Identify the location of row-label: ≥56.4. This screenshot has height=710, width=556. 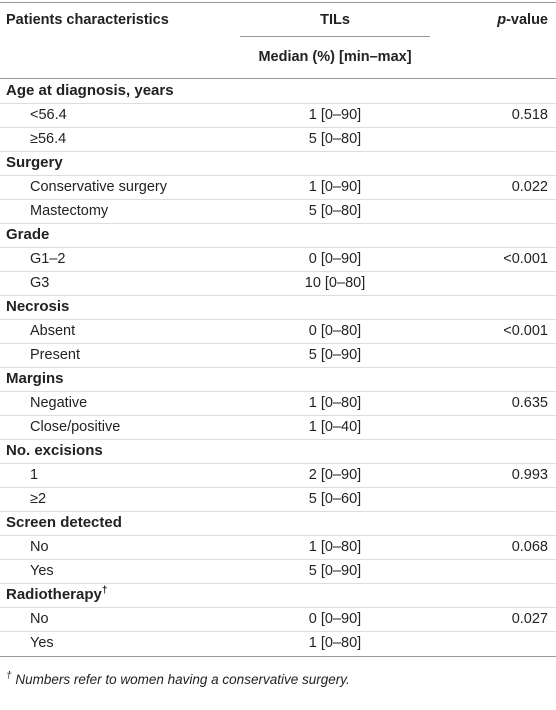
(48, 139).